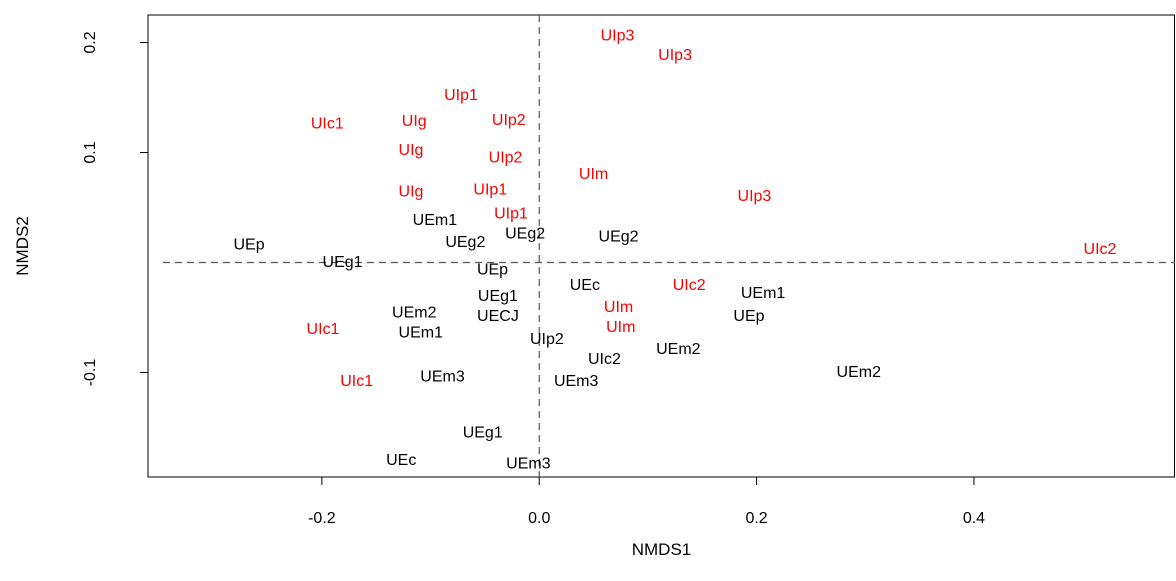 The width and height of the screenshot is (1176, 581). Describe the element at coordinates (22, 246) in the screenshot. I see `y-axis-label: NMDS2` at that location.